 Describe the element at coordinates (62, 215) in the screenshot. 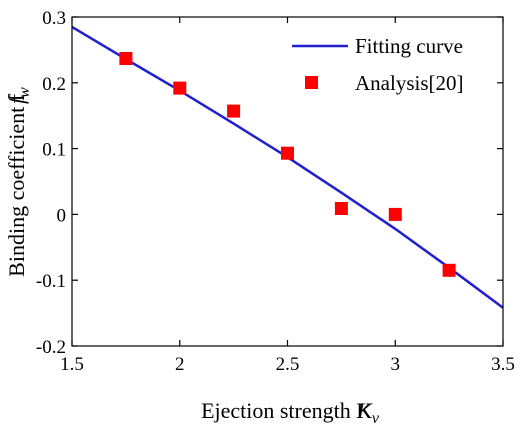

I see `y-tick-label: 0` at that location.